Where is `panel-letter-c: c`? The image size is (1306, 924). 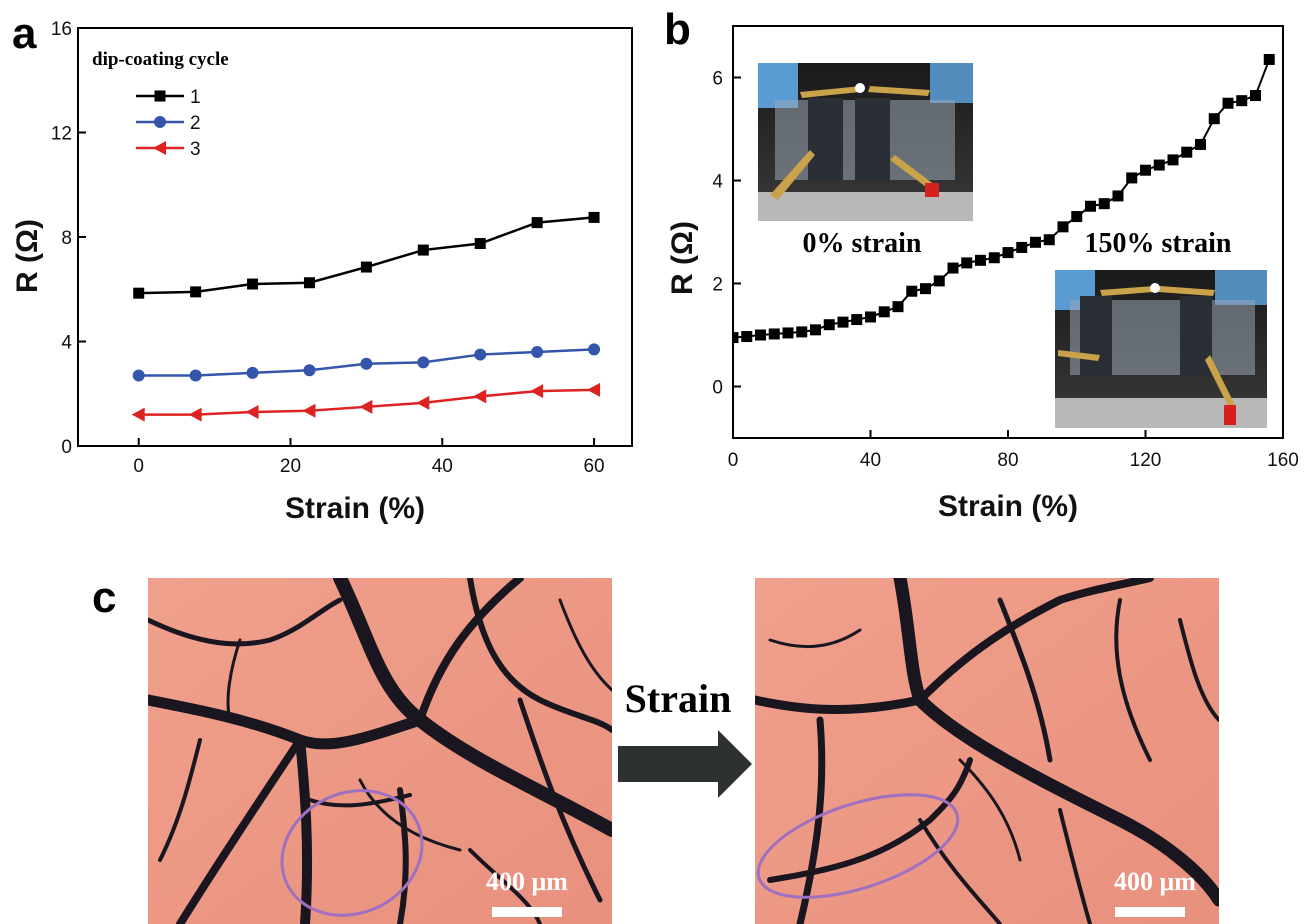 panel-letter-c: c is located at coordinates (104, 597).